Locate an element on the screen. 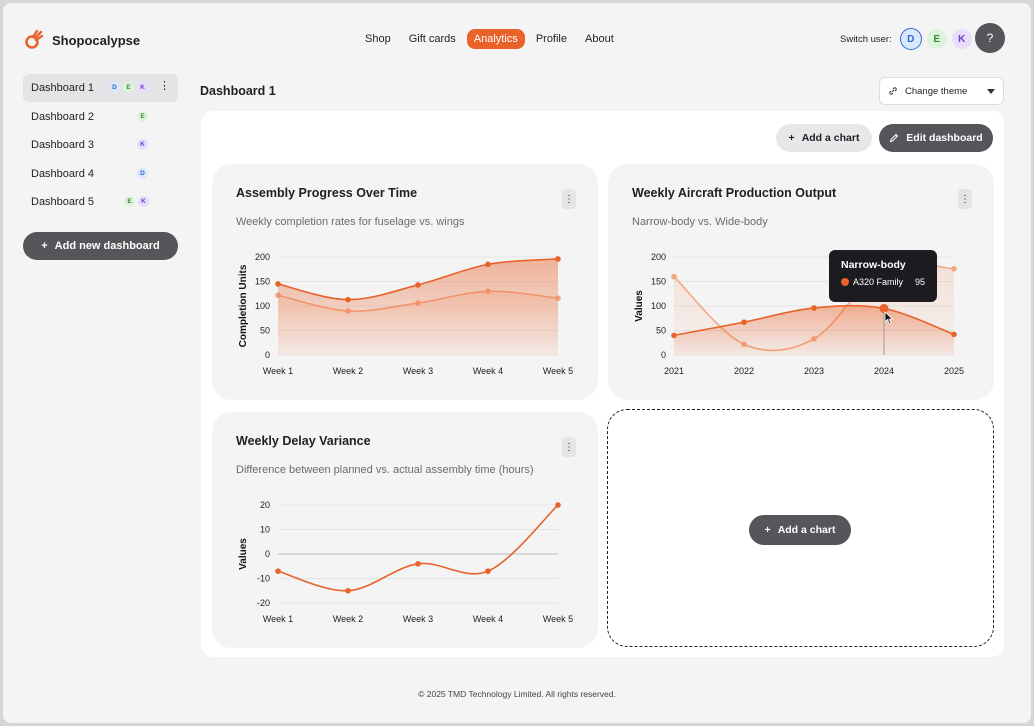 The height and width of the screenshot is (726, 1034). logo-icon is located at coordinates (34, 39).